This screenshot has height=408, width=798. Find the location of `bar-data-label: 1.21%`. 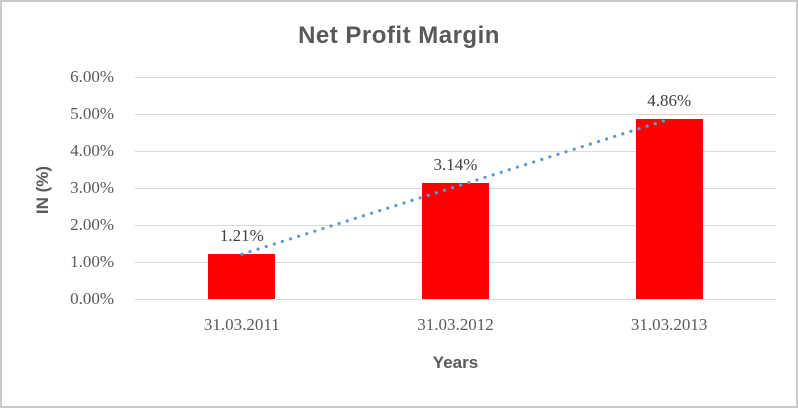

bar-data-label: 1.21% is located at coordinates (241, 236).